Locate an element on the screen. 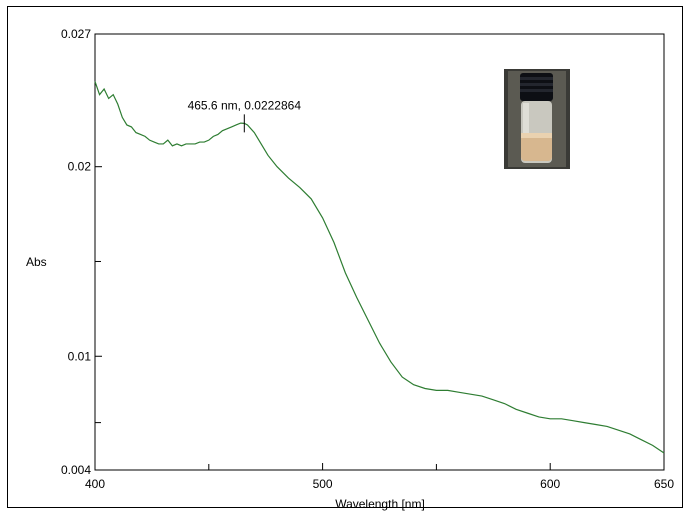  x-tick-label: 650 is located at coordinates (664, 484).